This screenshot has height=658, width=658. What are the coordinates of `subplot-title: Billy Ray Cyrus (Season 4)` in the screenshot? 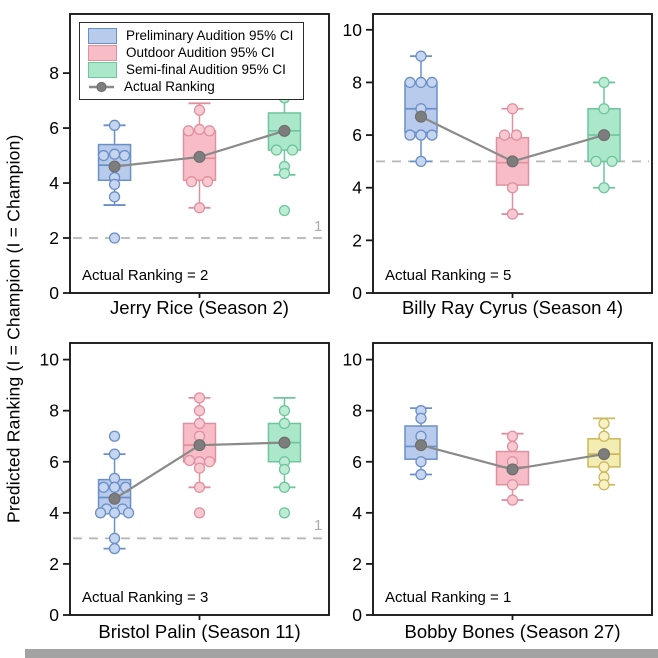 It's located at (512, 307).